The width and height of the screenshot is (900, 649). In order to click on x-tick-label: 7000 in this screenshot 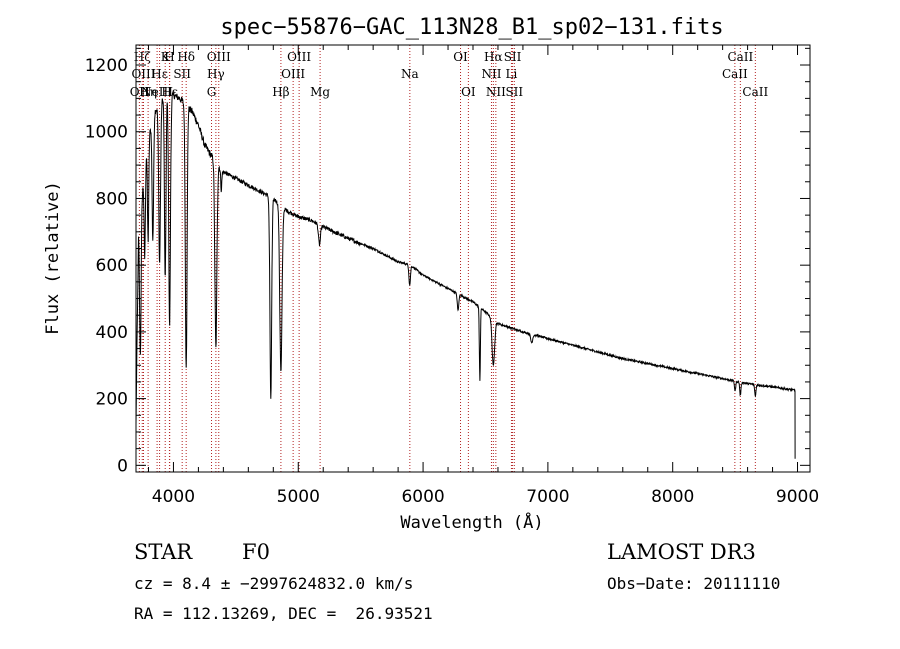, I will do `click(547, 497)`.